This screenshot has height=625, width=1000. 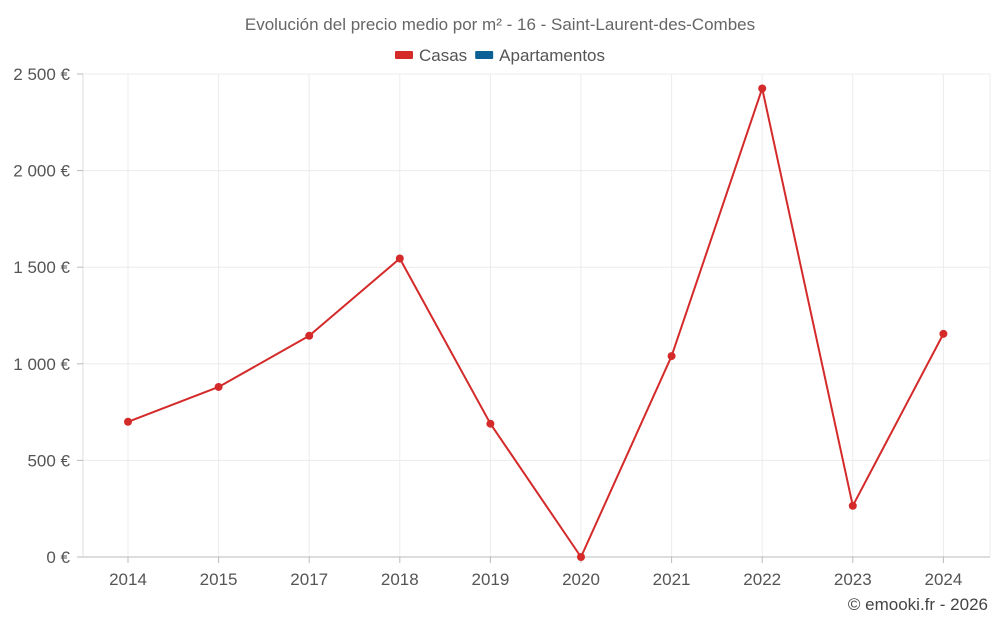 What do you see at coordinates (219, 579) in the screenshot?
I see `x-tick-label: 2015` at bounding box center [219, 579].